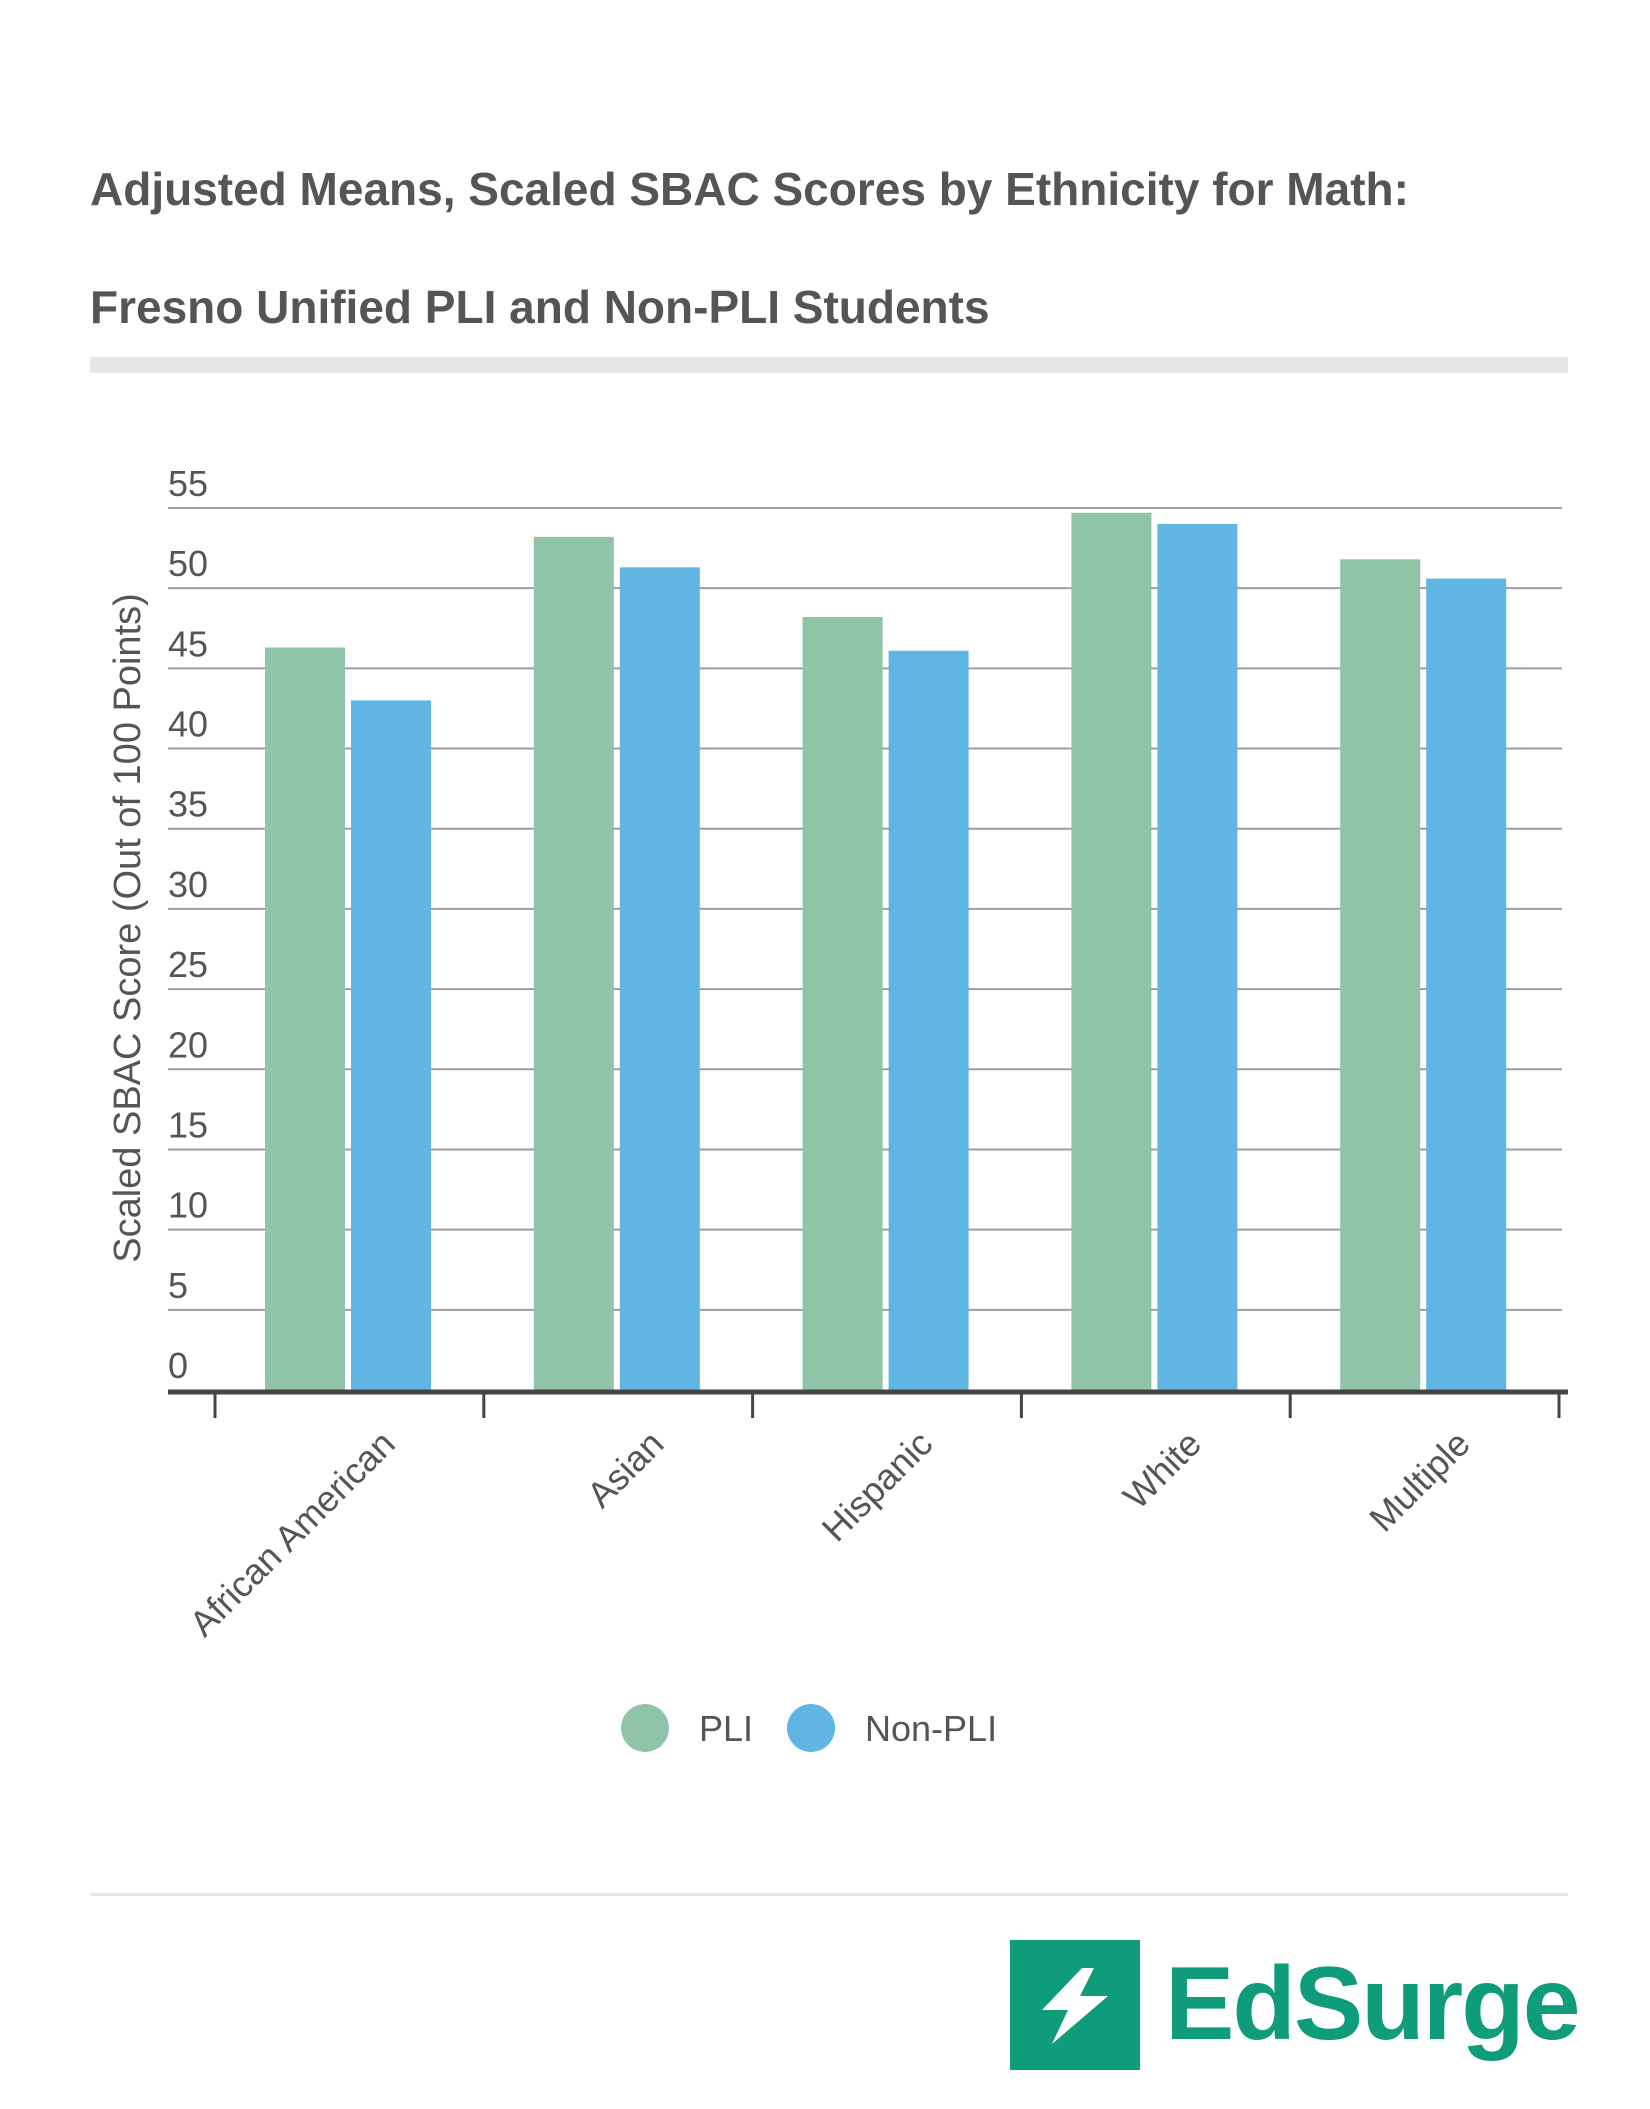  What do you see at coordinates (188, 1044) in the screenshot?
I see `y-tick-label: 20` at bounding box center [188, 1044].